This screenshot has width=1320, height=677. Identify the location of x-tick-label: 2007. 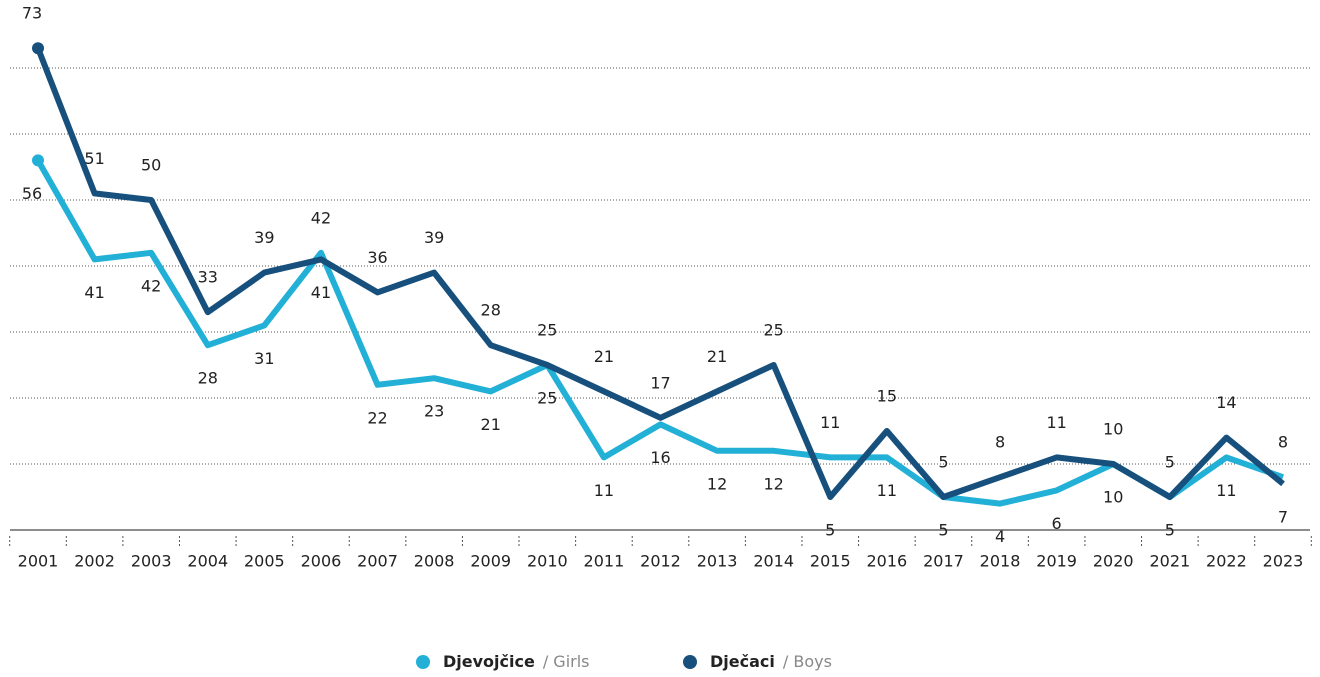
(377, 561).